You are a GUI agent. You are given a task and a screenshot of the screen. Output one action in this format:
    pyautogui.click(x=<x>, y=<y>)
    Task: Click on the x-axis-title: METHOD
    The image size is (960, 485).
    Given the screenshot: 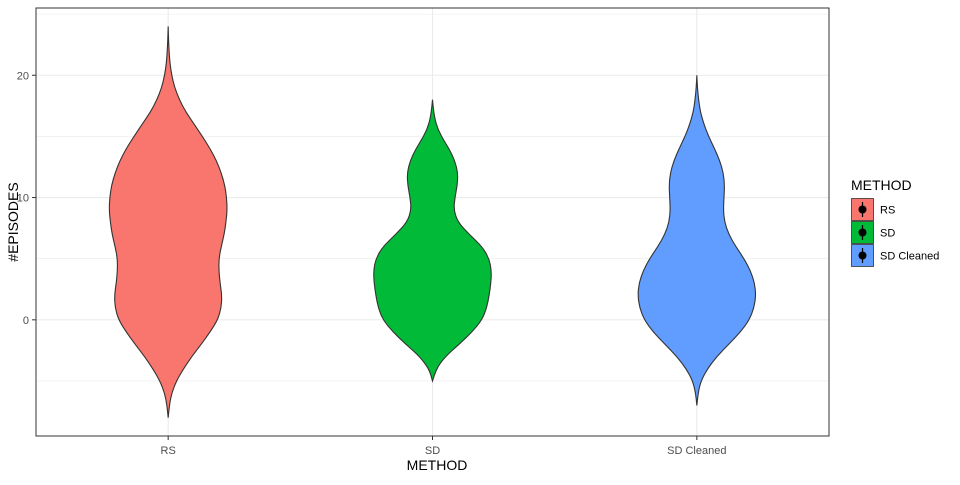 What is the action you would take?
    pyautogui.click(x=437, y=465)
    